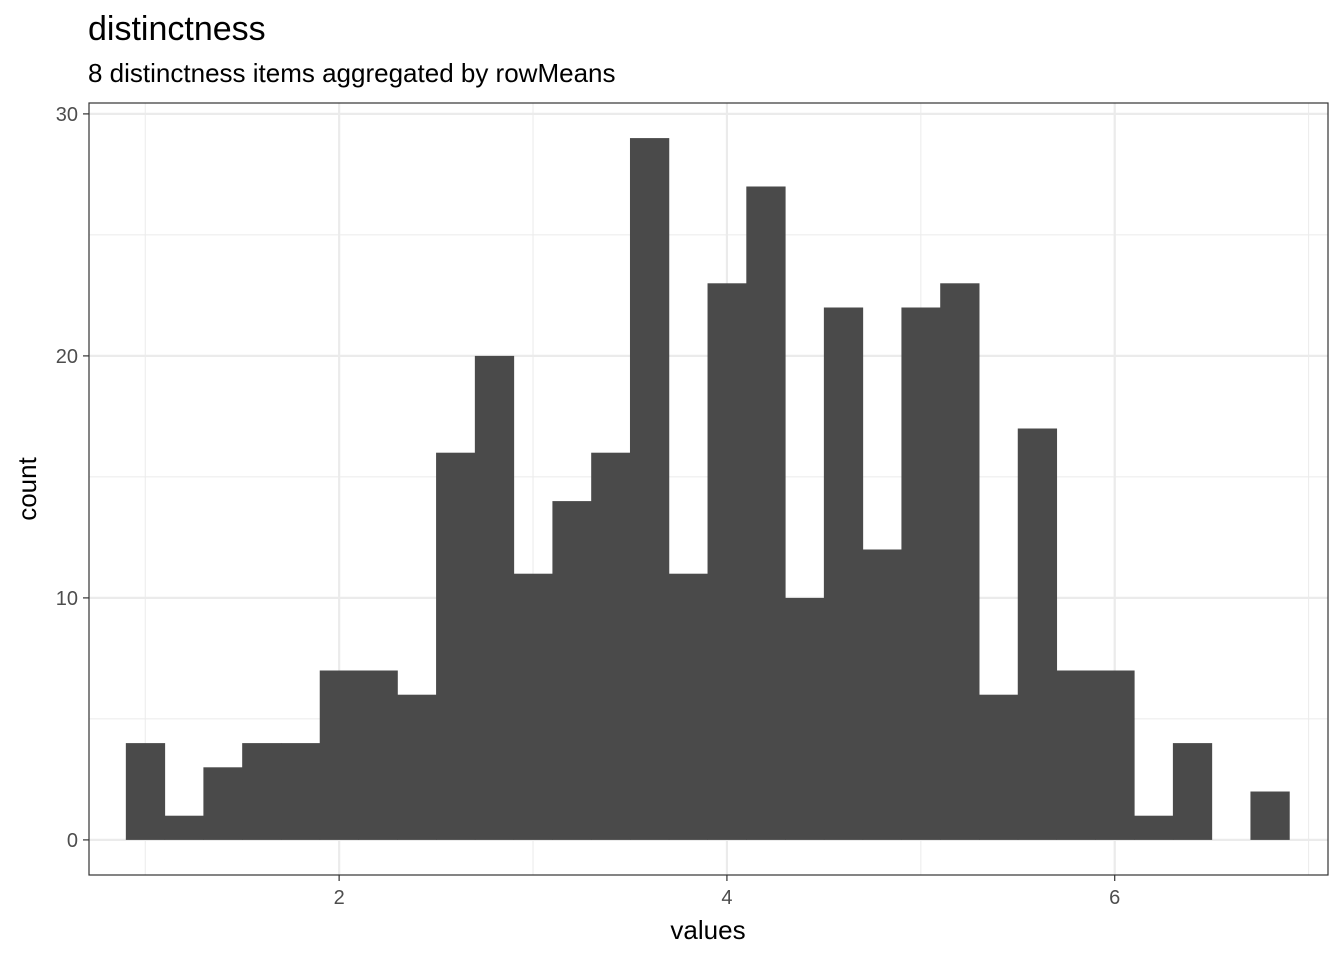 The image size is (1344, 960). What do you see at coordinates (177, 29) in the screenshot?
I see `chart-title: distinctness` at bounding box center [177, 29].